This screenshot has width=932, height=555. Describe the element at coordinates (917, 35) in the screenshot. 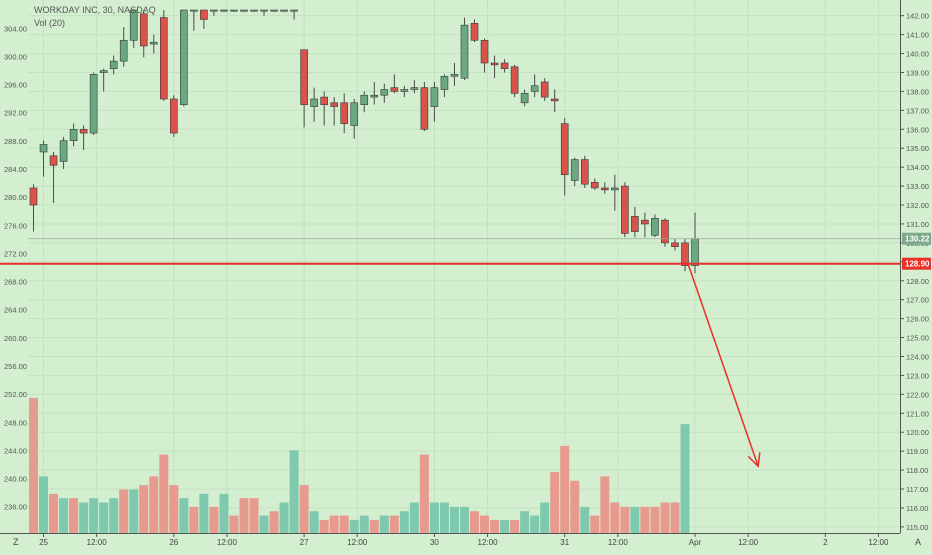

I see `right-axis-tick-label: 141.00` at that location.